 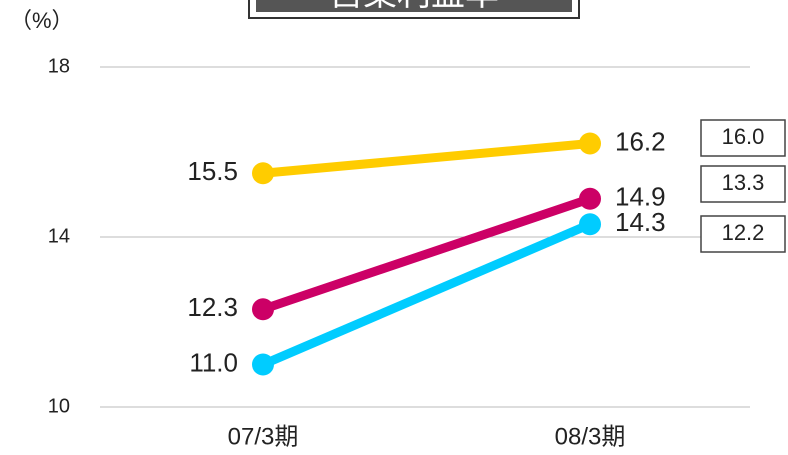 What do you see at coordinates (640, 222) in the screenshot?
I see `data-label: 14.3` at bounding box center [640, 222].